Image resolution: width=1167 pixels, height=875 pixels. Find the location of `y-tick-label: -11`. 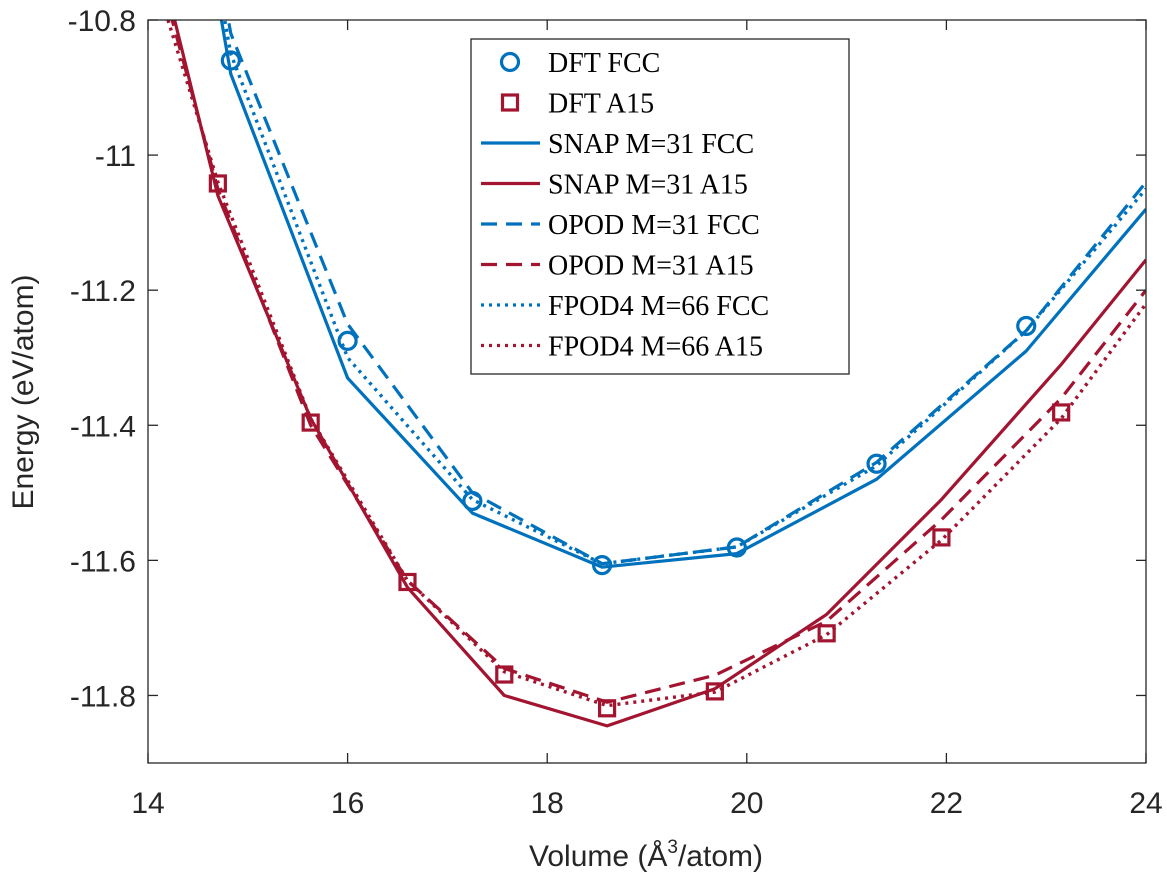

y-tick-label: -11 is located at coordinates (115, 156).